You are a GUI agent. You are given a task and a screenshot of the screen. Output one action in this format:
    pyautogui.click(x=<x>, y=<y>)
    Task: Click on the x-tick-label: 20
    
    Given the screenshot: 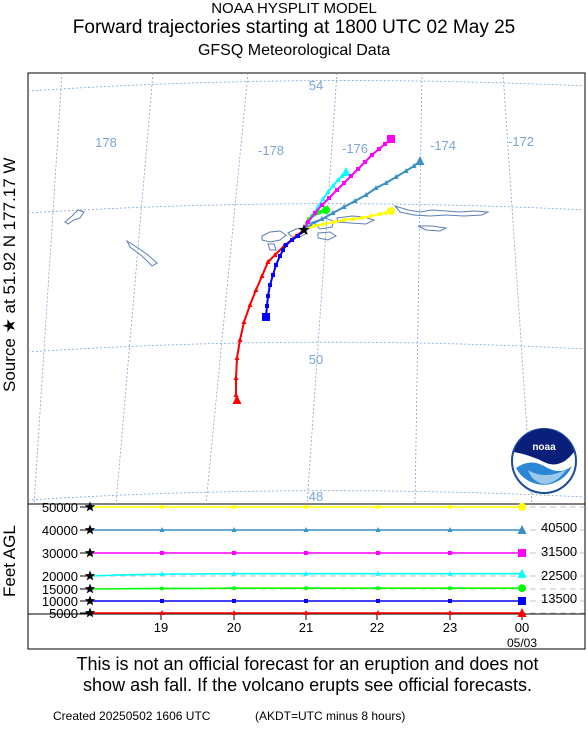 What is the action you would take?
    pyautogui.click(x=234, y=627)
    